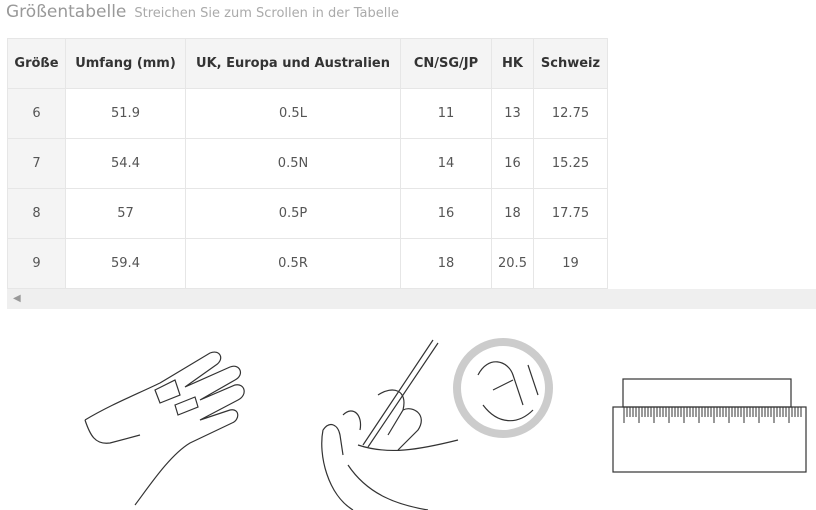  Describe the element at coordinates (125, 263) in the screenshot. I see `table-cell: 59.4` at that location.